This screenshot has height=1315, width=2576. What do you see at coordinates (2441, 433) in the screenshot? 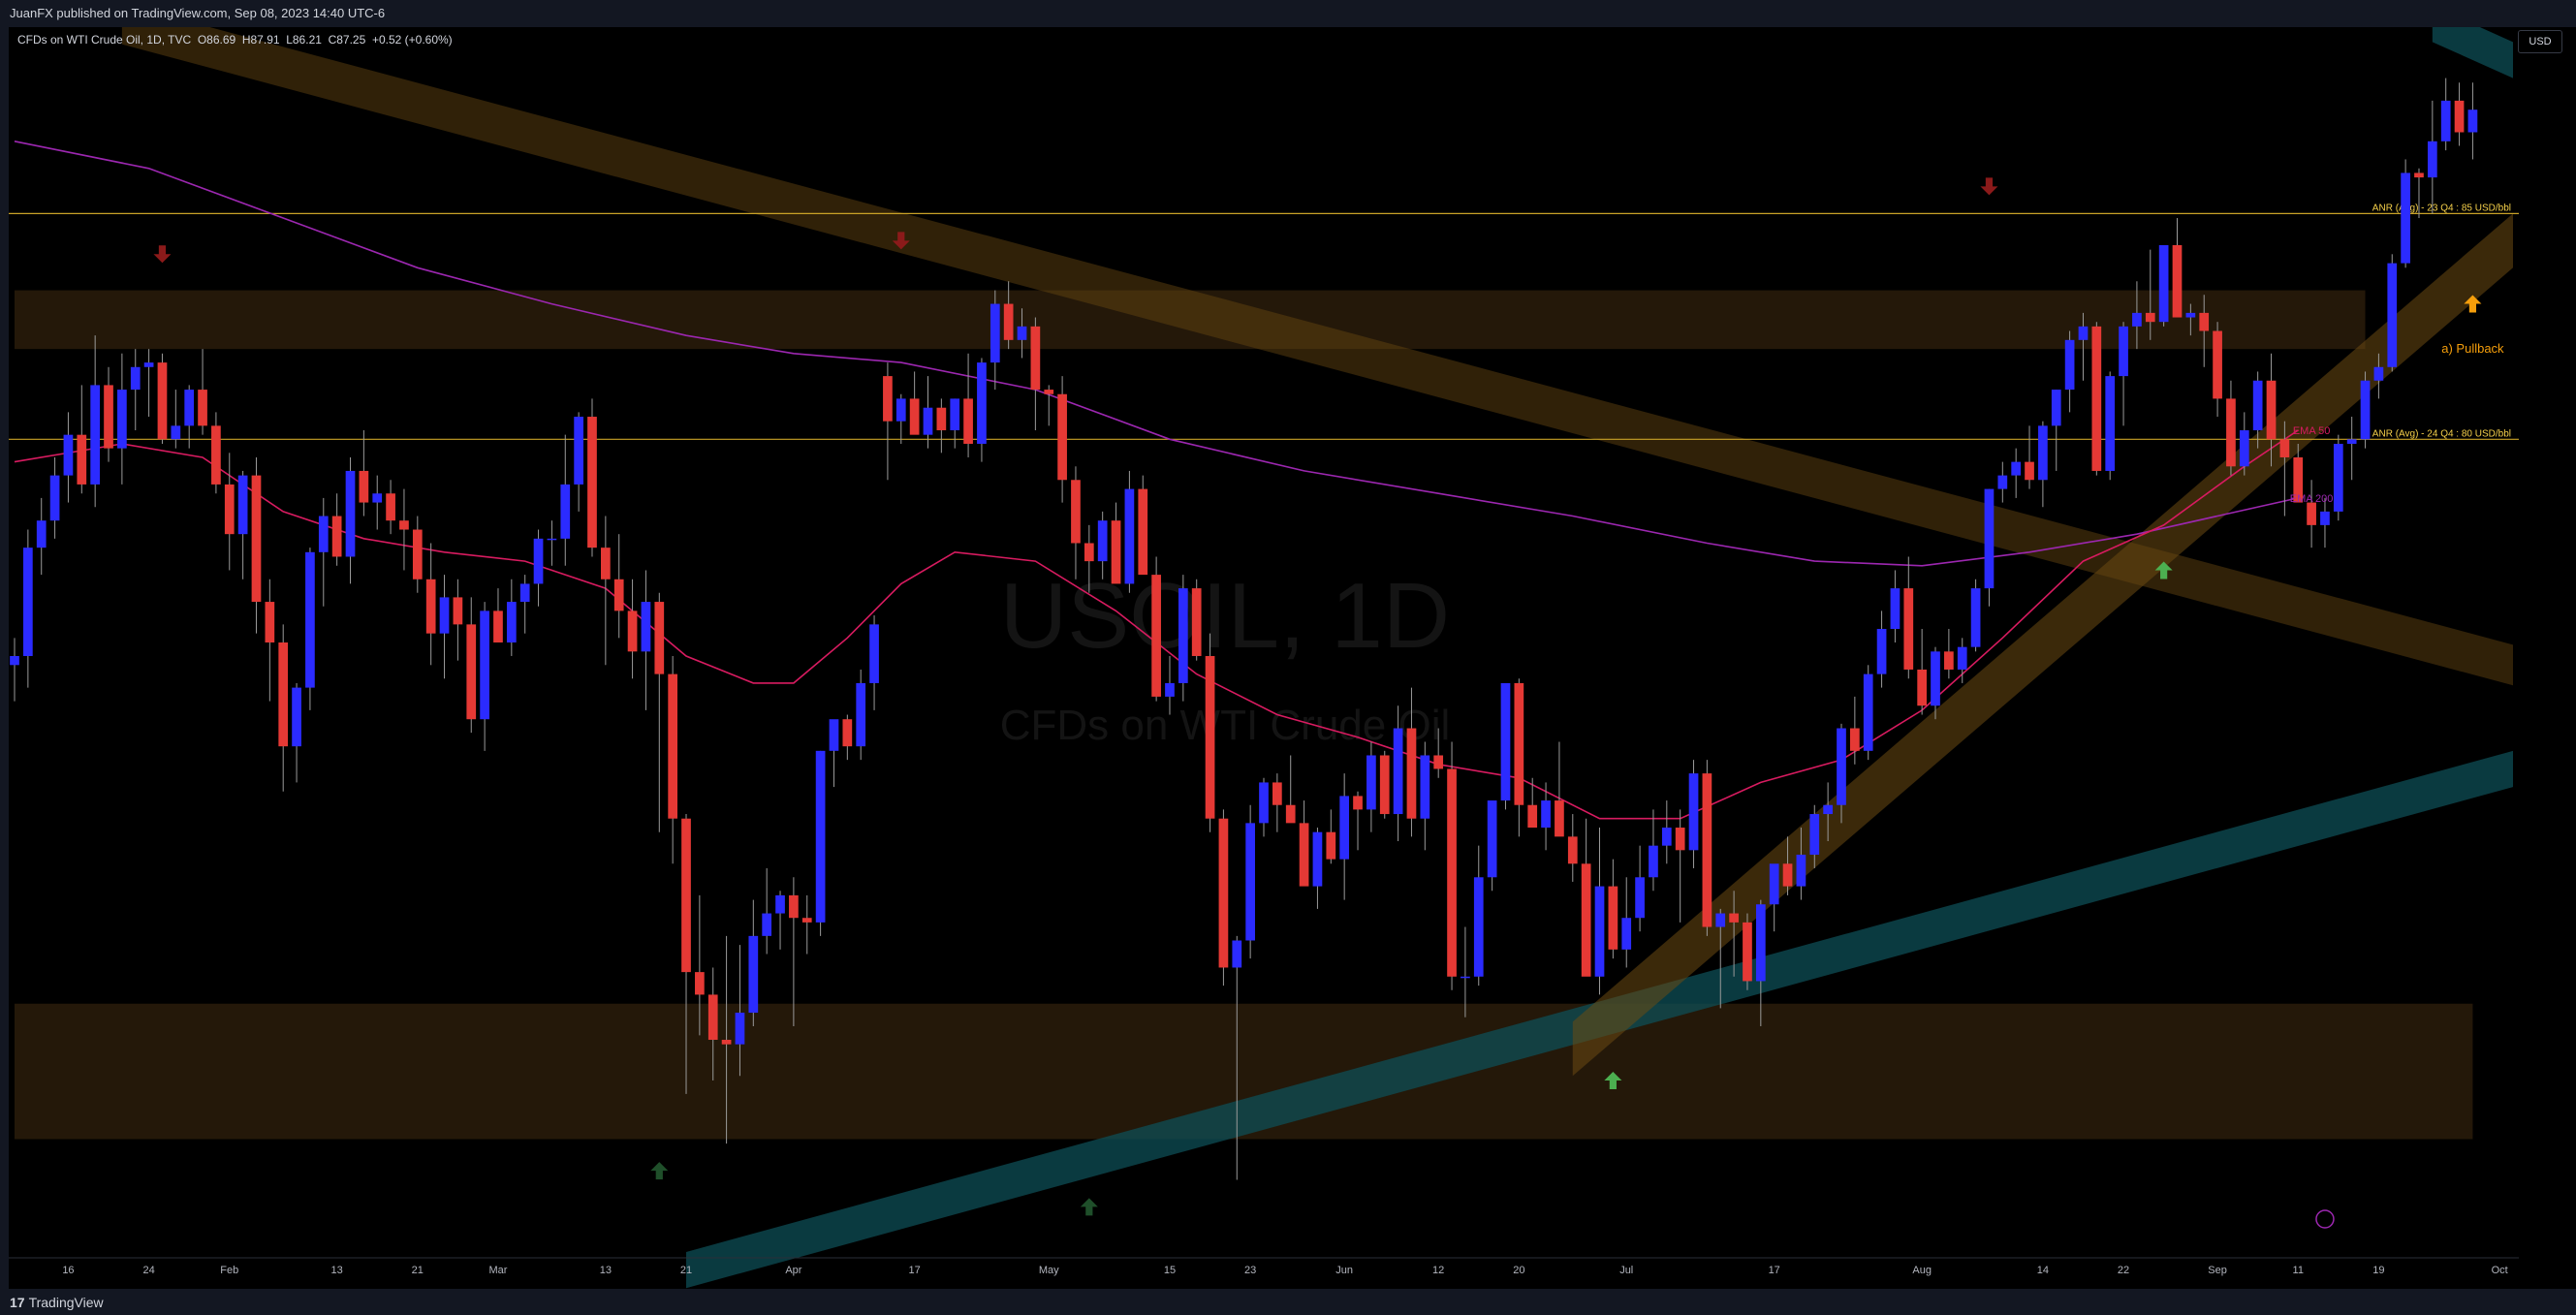
I see `price-level-label: ANR (Avg) - 24 Q4 : 80 USD/bbl` at bounding box center [2441, 433].